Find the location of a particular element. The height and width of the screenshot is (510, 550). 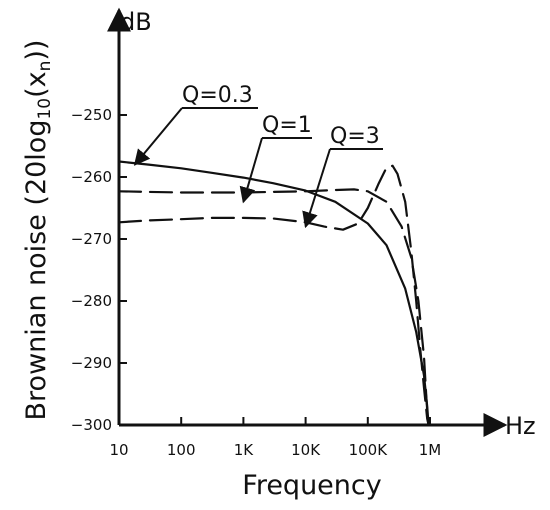

y-tick-label: −290 is located at coordinates (91, 363).